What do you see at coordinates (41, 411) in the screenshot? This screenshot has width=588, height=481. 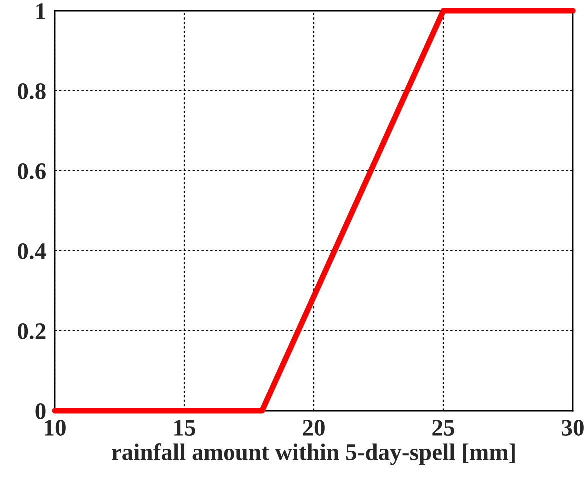 I see `y-tick-label: 0` at bounding box center [41, 411].